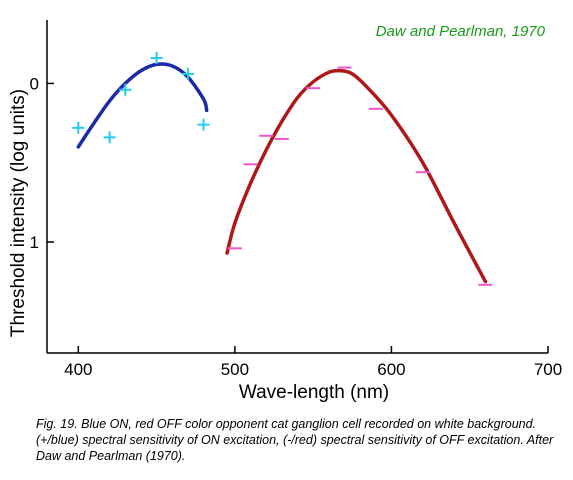 The height and width of the screenshot is (480, 573). I want to click on x-tick-label: 400, so click(78, 369).